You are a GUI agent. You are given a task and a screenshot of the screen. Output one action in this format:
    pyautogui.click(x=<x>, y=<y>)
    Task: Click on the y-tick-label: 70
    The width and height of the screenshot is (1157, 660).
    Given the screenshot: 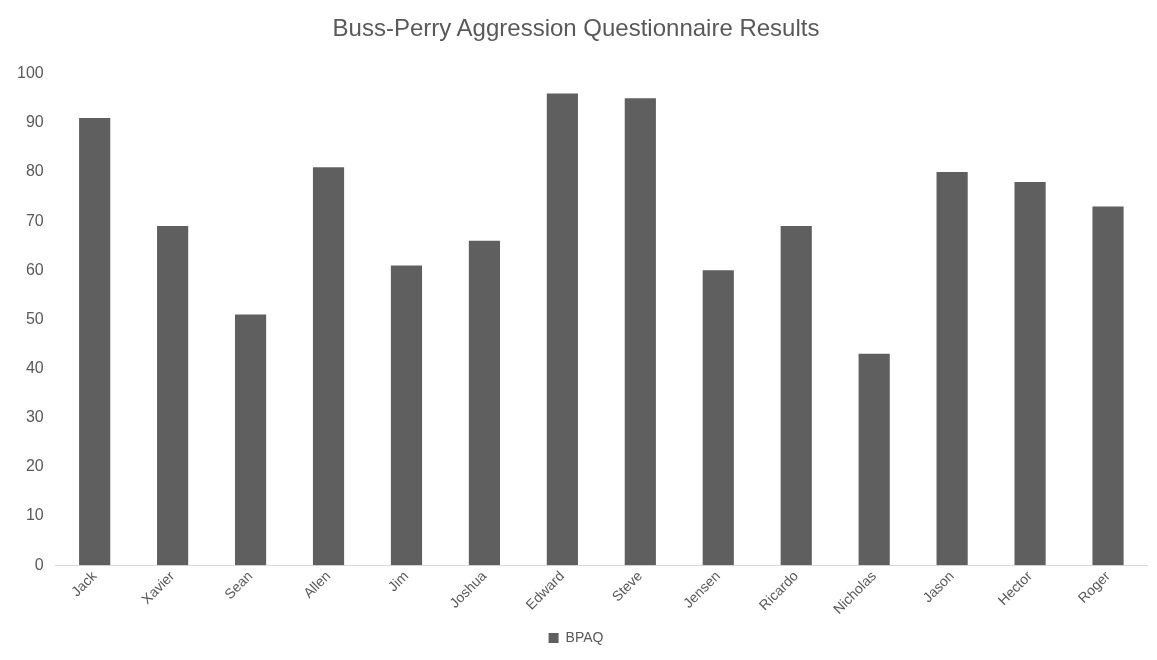 What is the action you would take?
    pyautogui.click(x=34, y=220)
    